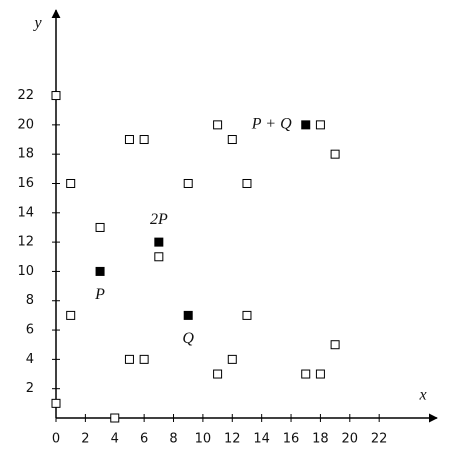  I want to click on x-tick-label: 0, so click(56, 439).